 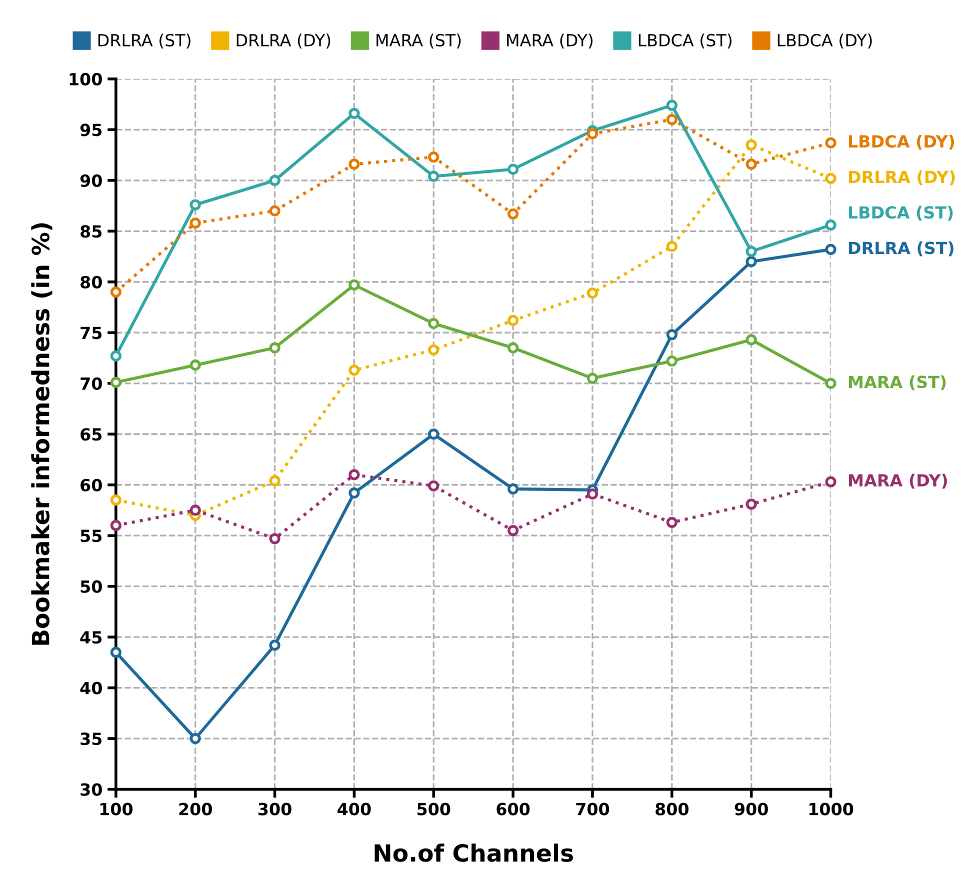 I want to click on legend-label: DRLRA (ST), so click(x=144, y=41).